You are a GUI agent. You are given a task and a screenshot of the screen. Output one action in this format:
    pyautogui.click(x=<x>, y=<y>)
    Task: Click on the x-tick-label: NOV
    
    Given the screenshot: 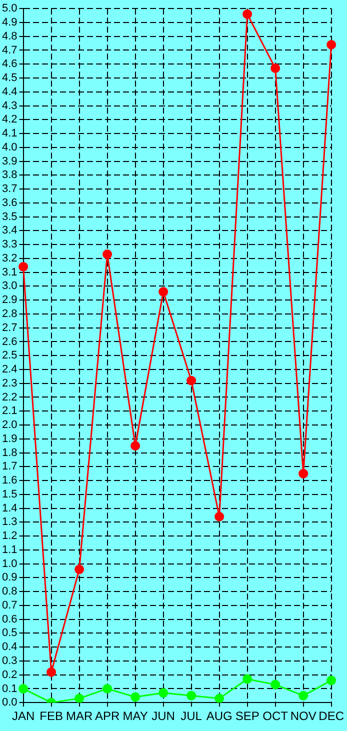 What is the action you would take?
    pyautogui.click(x=303, y=716)
    